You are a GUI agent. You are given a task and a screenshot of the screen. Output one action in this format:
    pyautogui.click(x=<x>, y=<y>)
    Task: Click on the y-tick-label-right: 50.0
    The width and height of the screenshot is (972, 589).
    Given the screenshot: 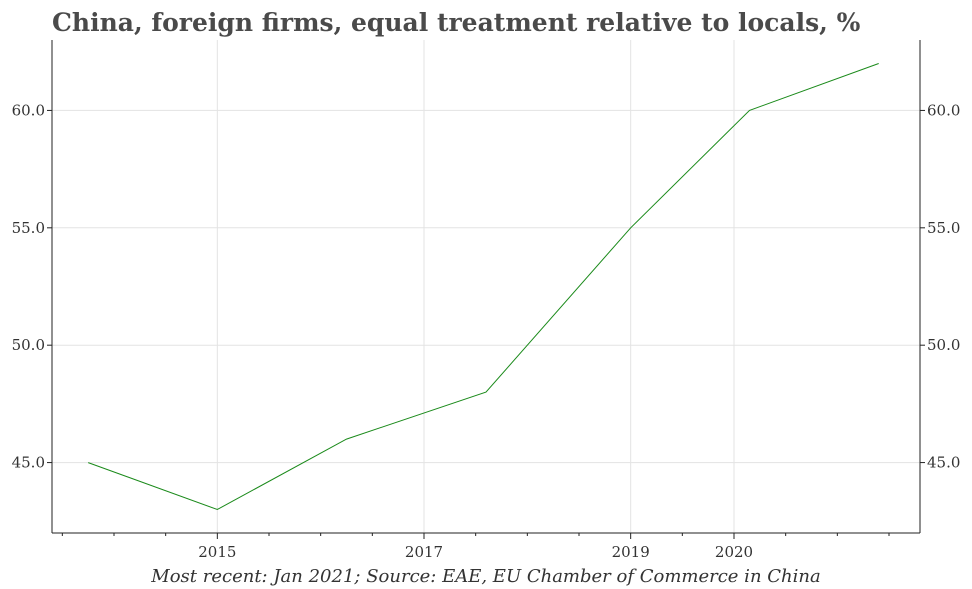 What is the action you would take?
    pyautogui.click(x=943, y=345)
    